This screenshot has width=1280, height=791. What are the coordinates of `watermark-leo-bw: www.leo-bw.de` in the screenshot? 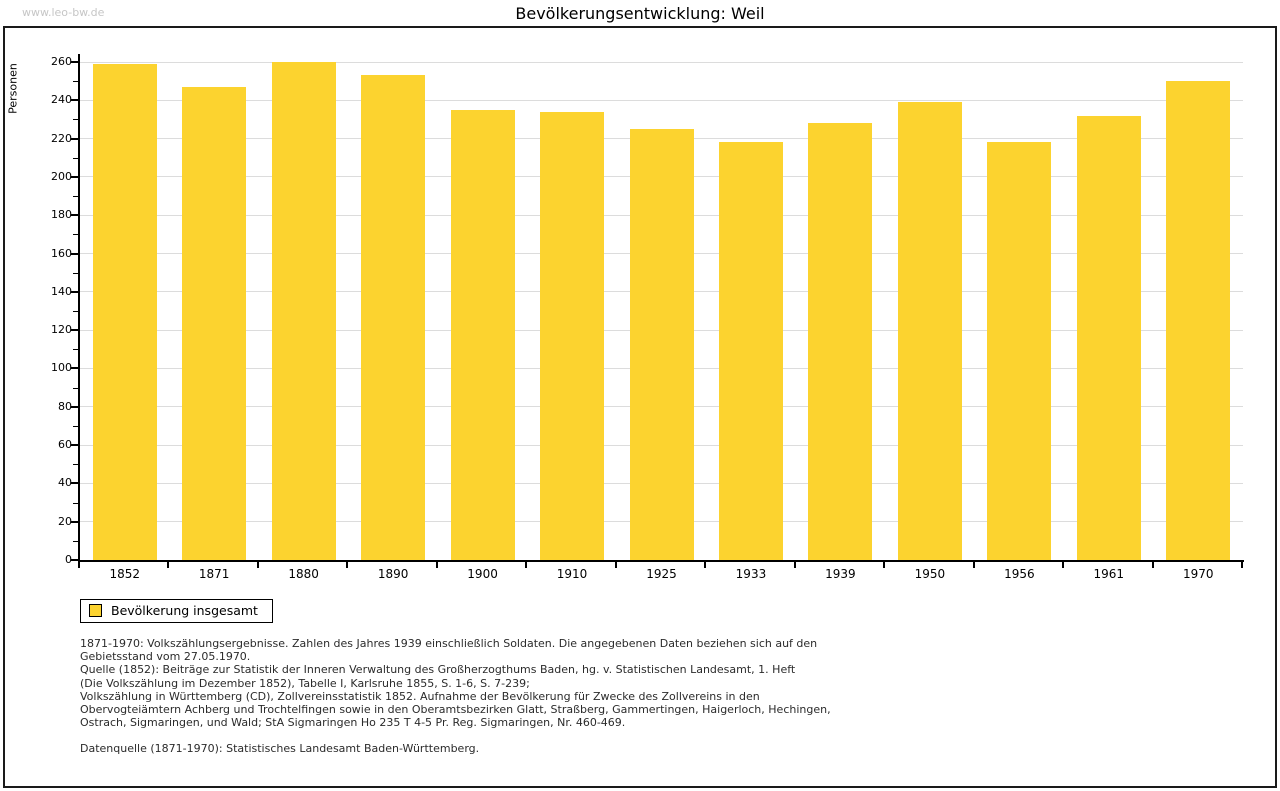 It's located at (63, 12).